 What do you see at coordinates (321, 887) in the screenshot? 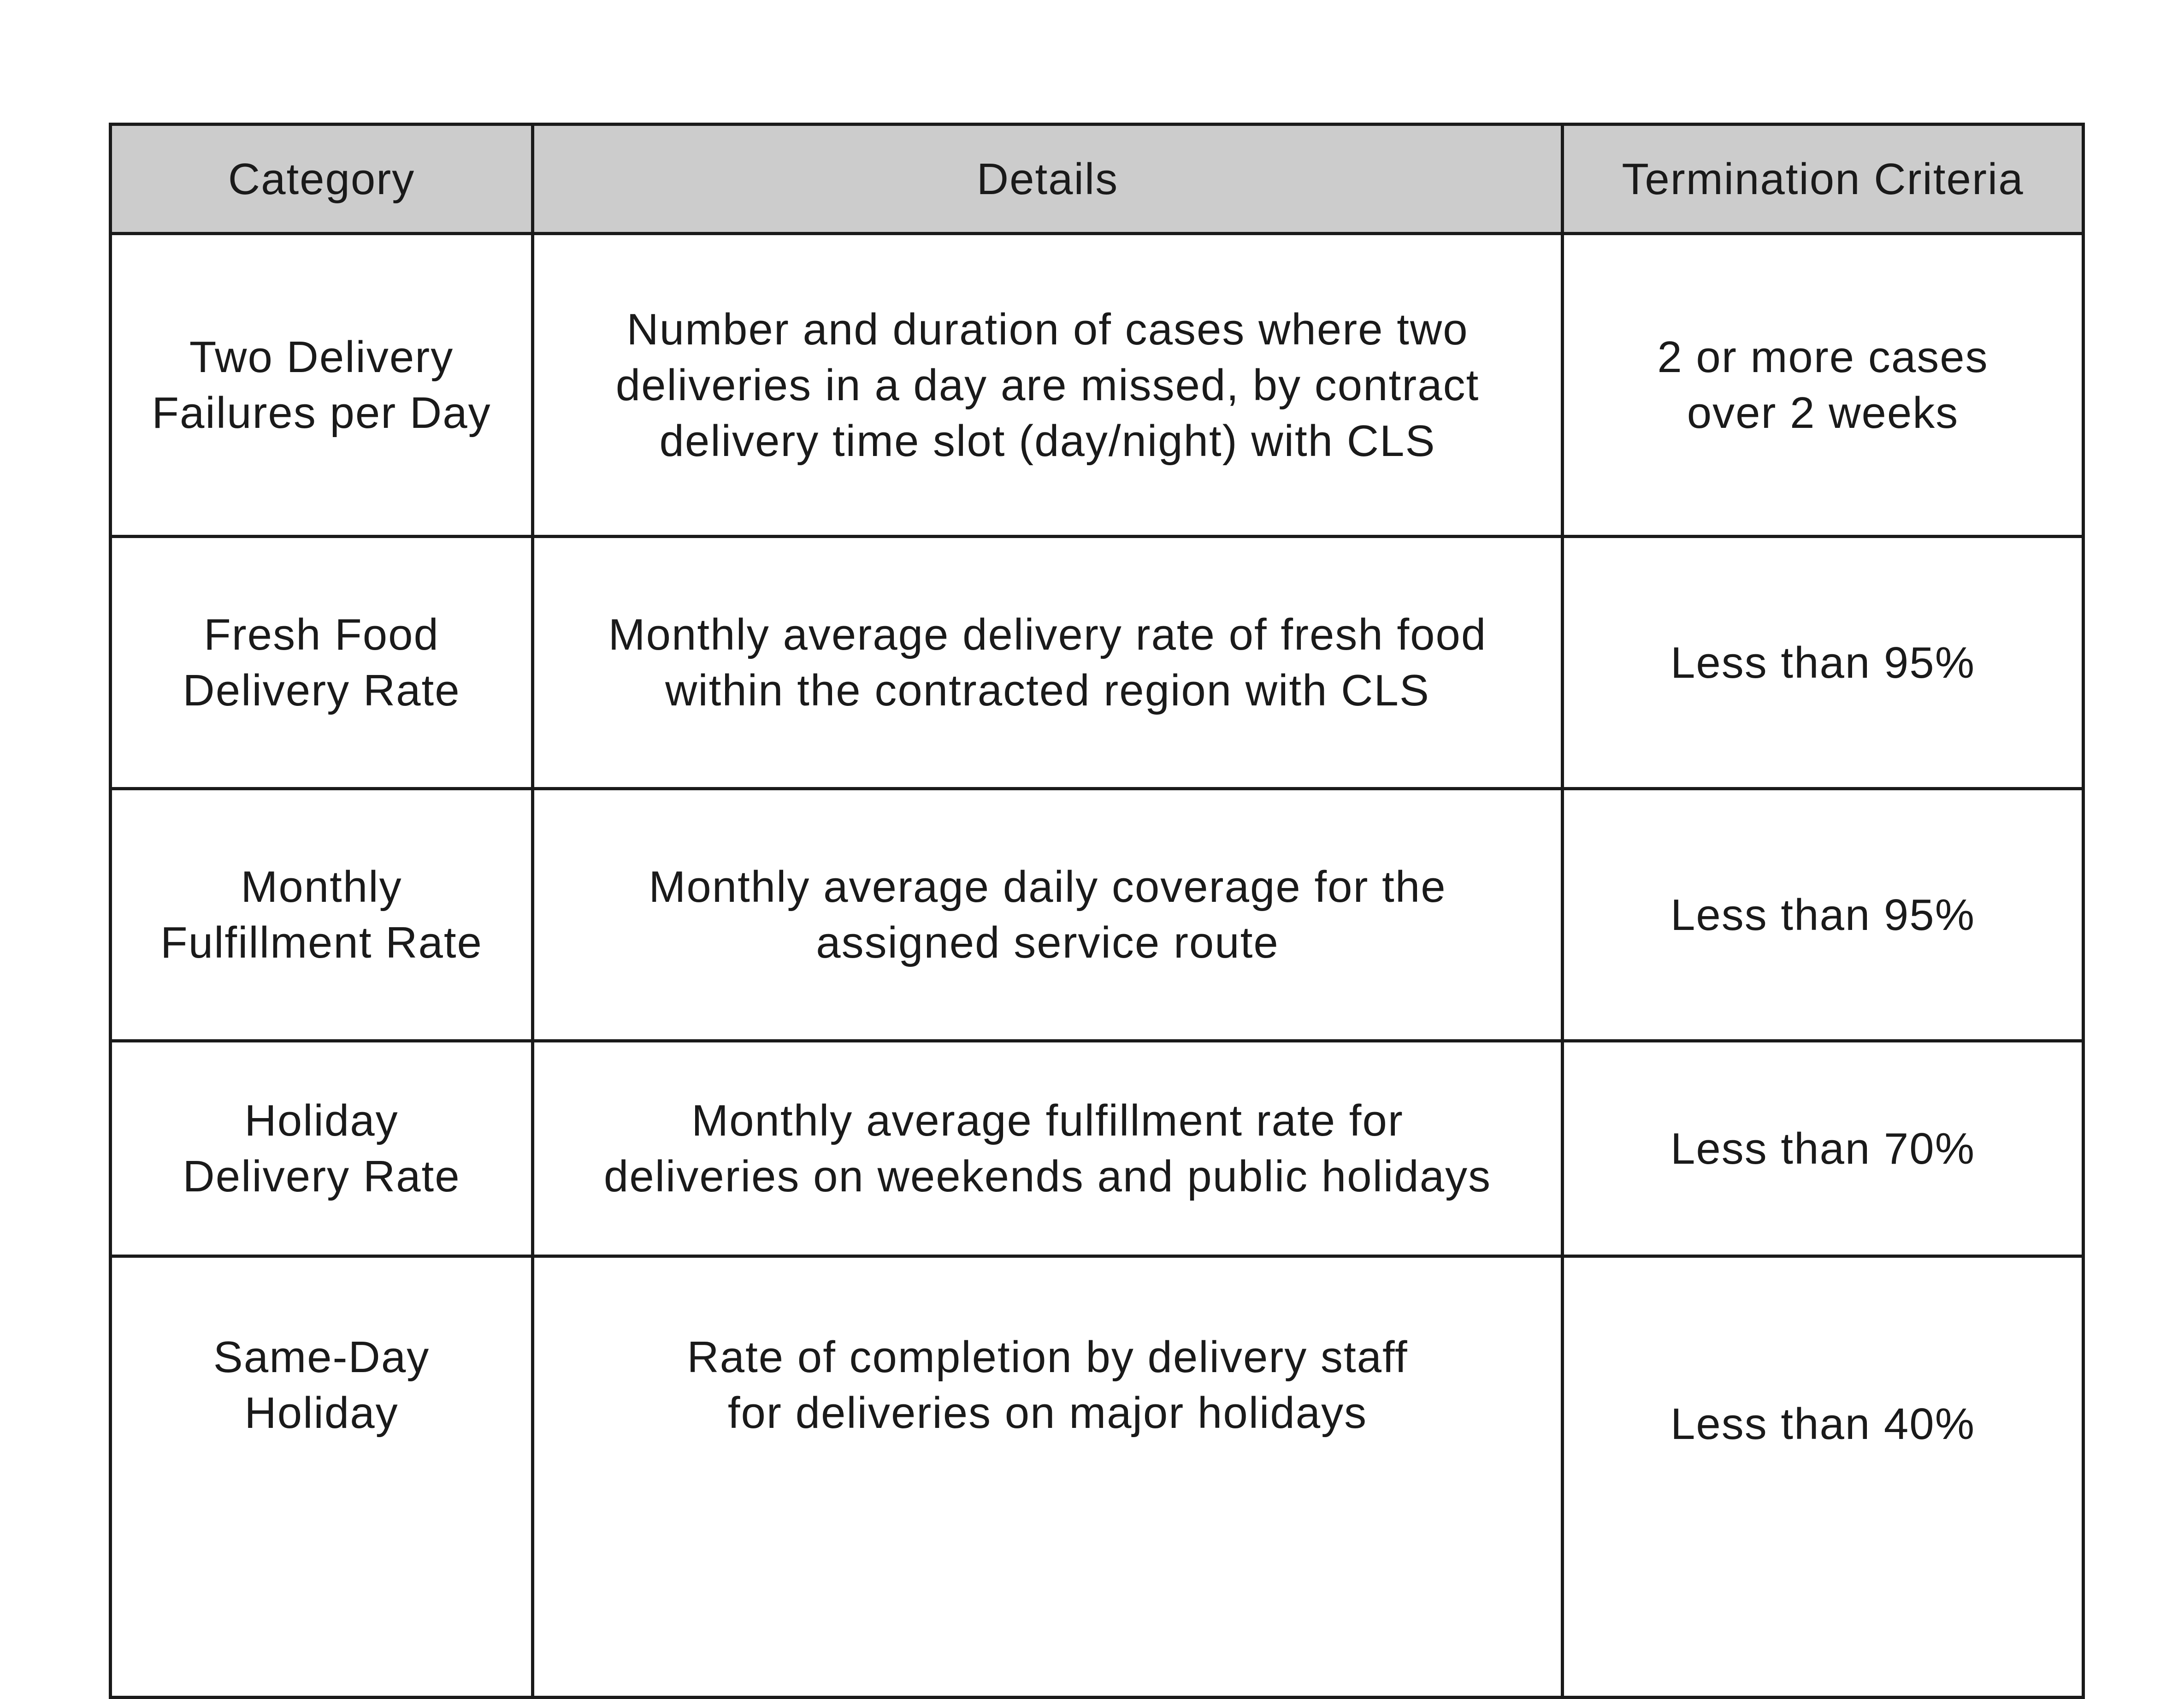
I see `category-line: Monthly` at bounding box center [321, 887].